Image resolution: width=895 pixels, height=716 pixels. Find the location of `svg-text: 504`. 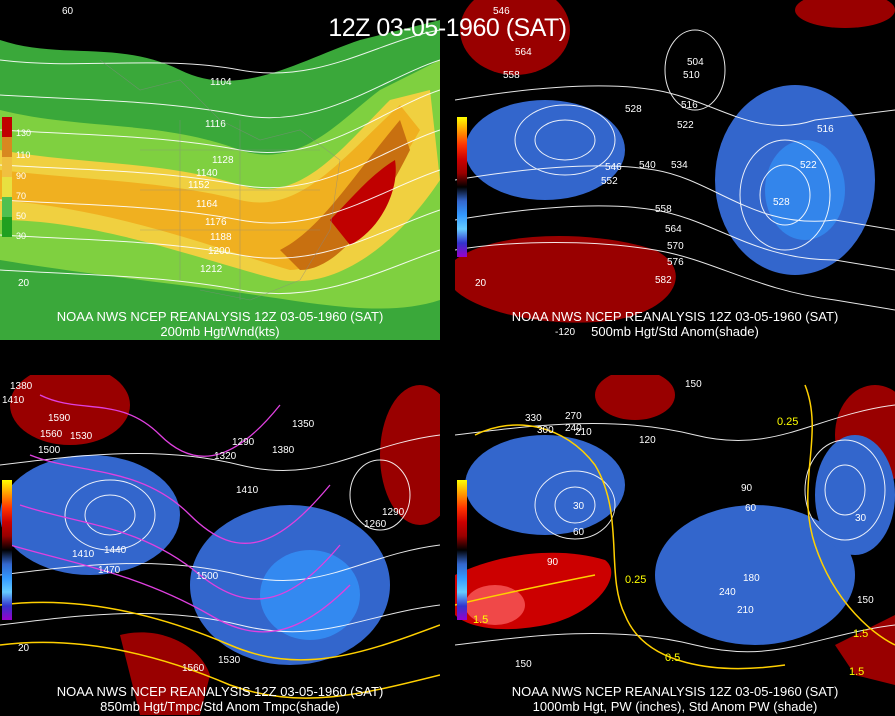

svg-text: 504 is located at coordinates (695, 62).